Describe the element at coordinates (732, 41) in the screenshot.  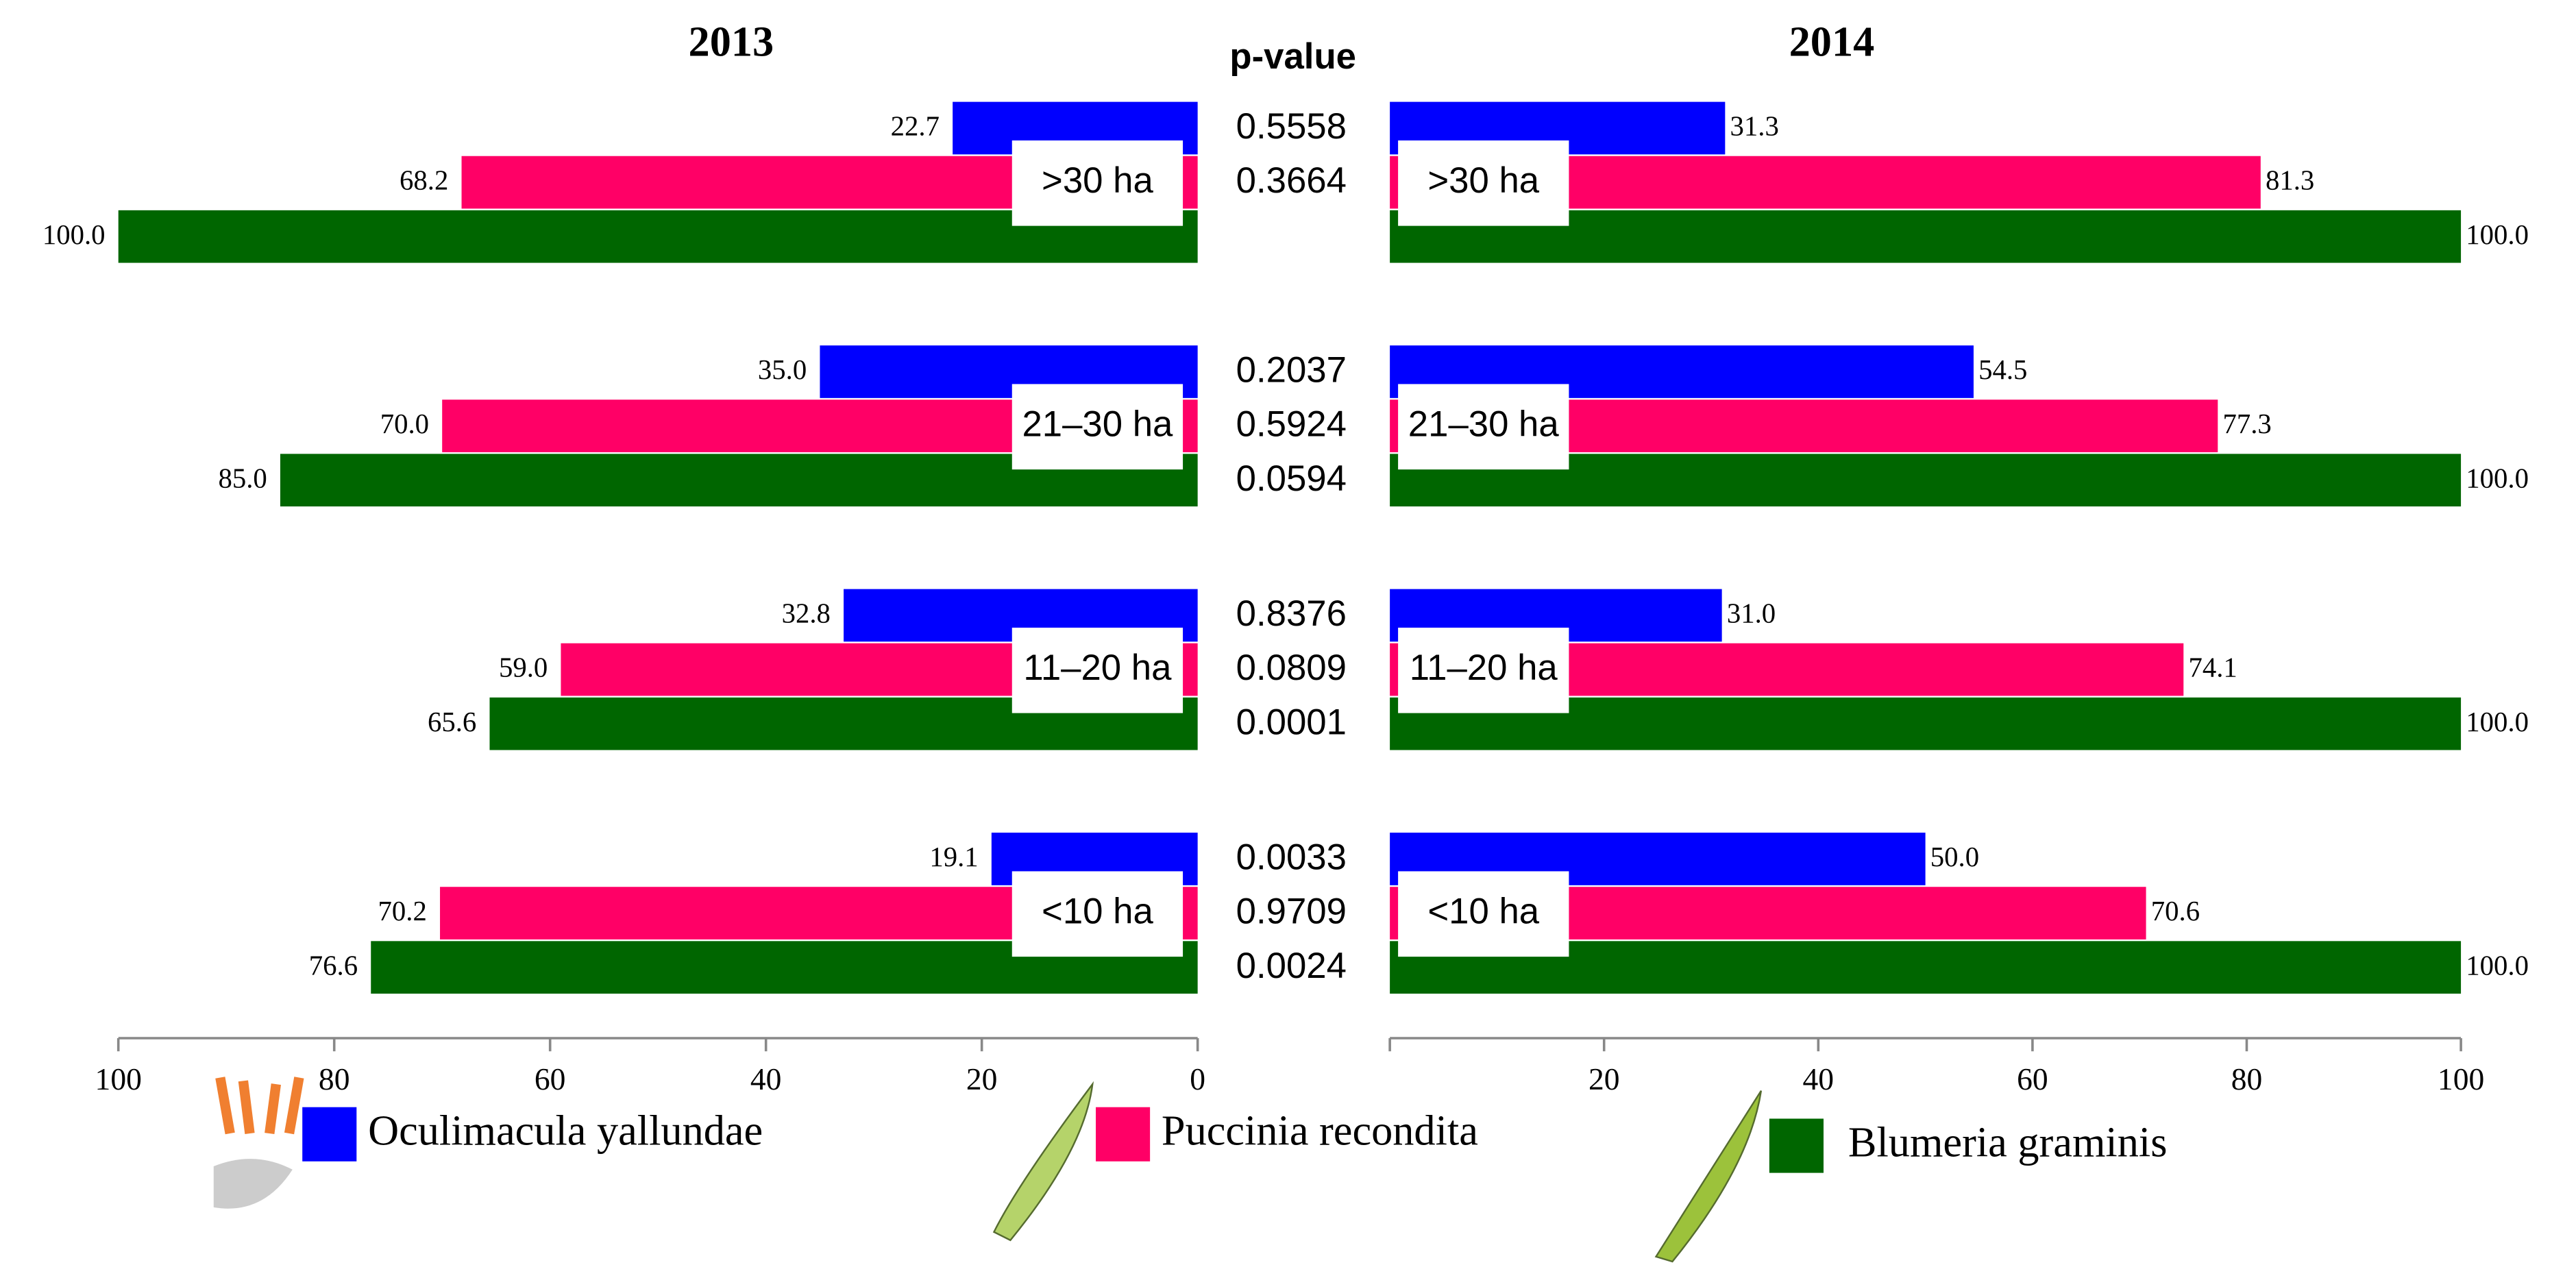
I see `chart-title: 2013` at that location.